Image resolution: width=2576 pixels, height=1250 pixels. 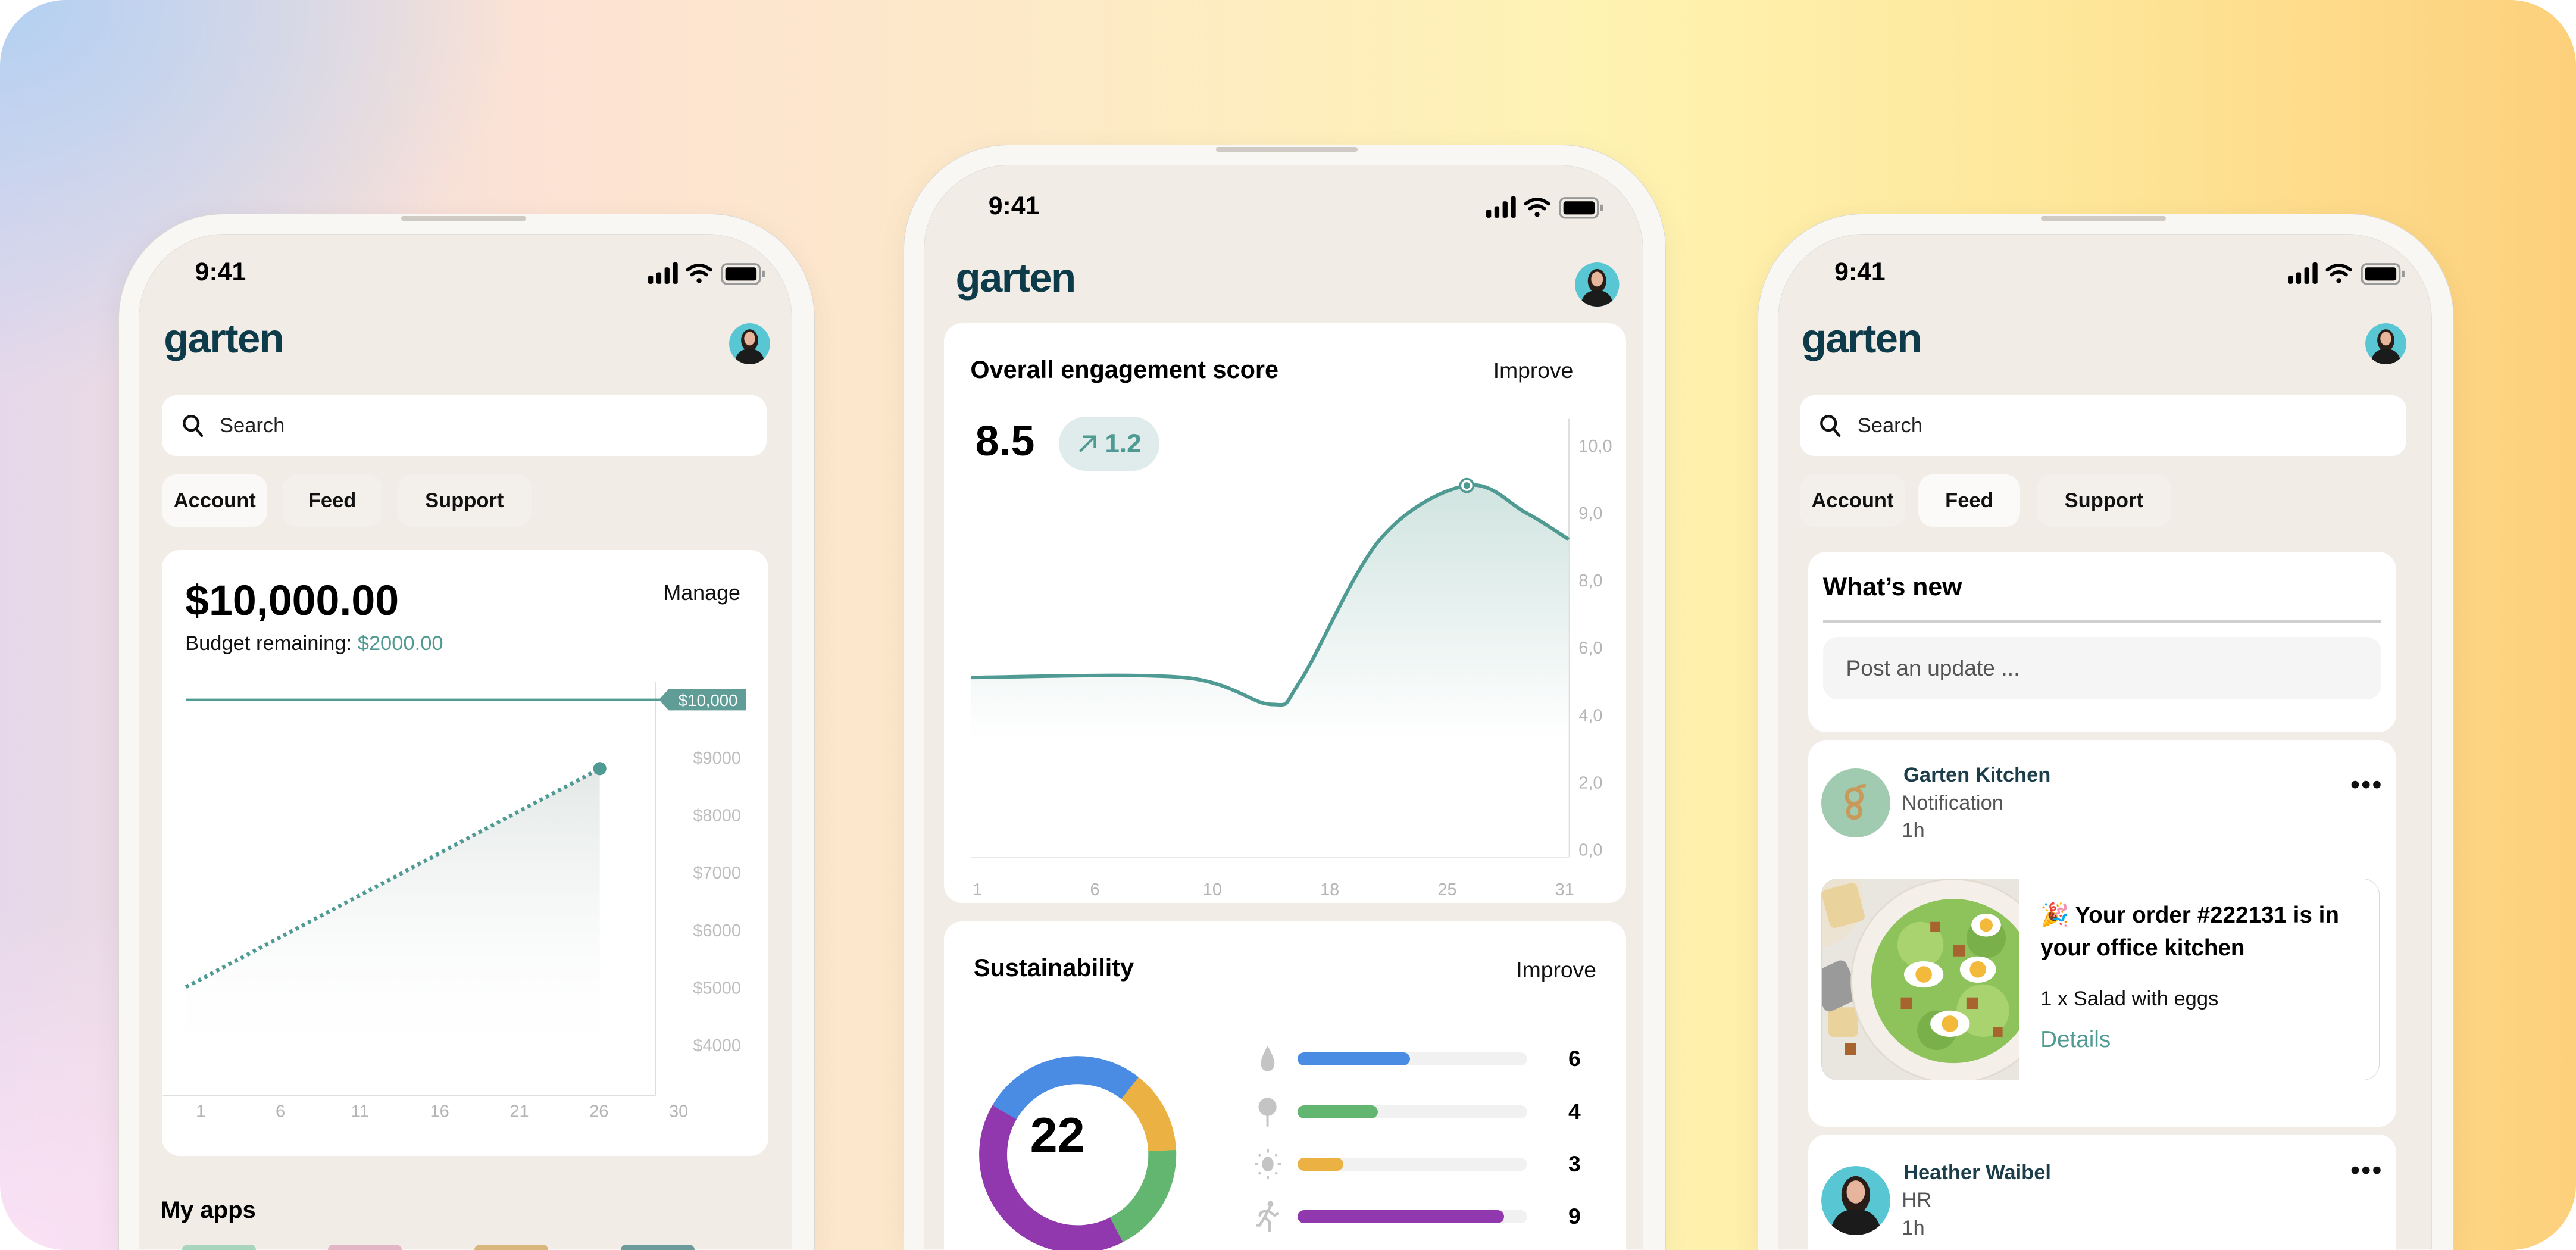 I want to click on order-item: 1 x Salad with eggs, so click(x=2129, y=998).